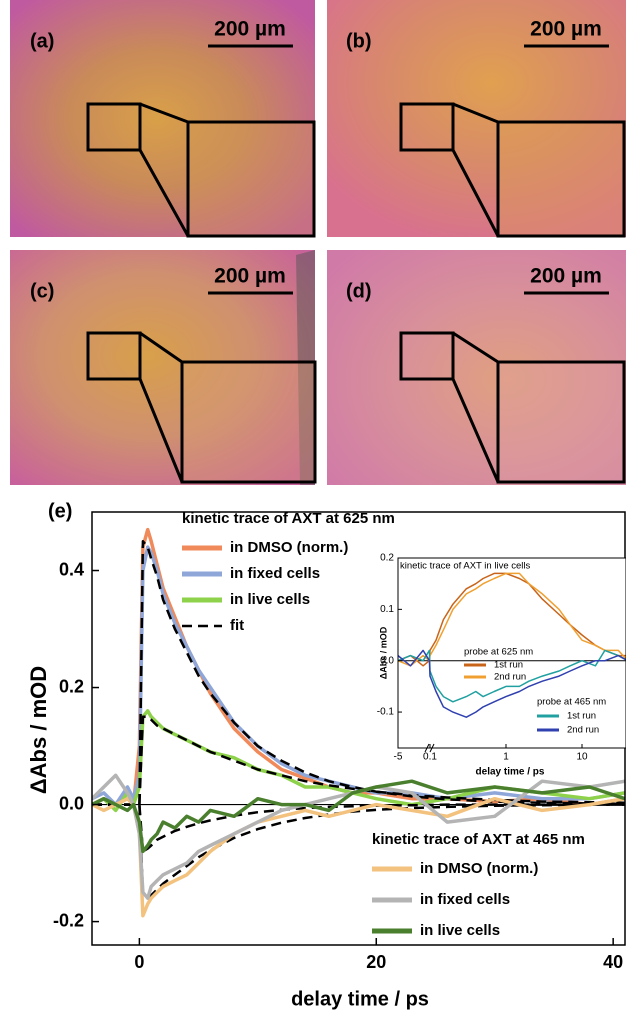 This screenshot has width=626, height=1011. I want to click on x-tick-label: 40, so click(613, 962).